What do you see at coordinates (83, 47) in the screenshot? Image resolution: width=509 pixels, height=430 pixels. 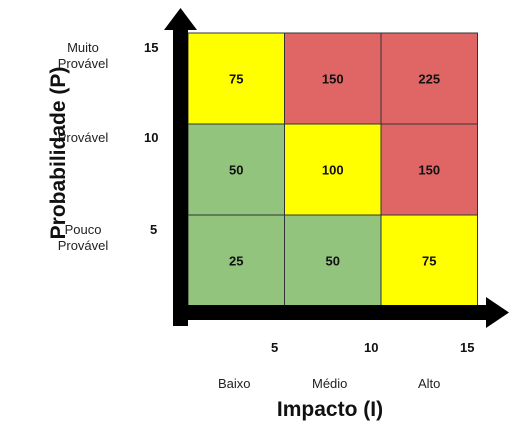 I see `y-category-muito-provavel-line1: Muito` at bounding box center [83, 47].